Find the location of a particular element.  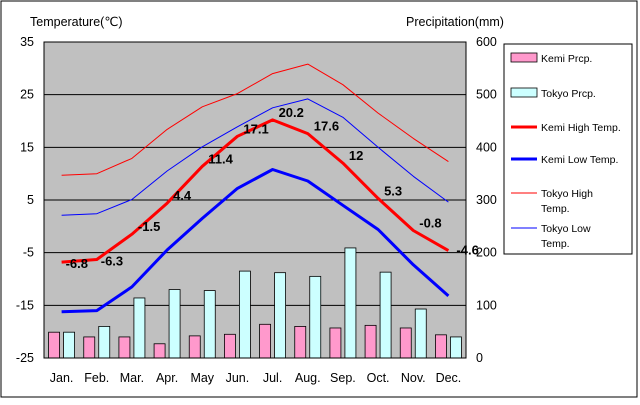

legend-box is located at coordinates (568, 149).